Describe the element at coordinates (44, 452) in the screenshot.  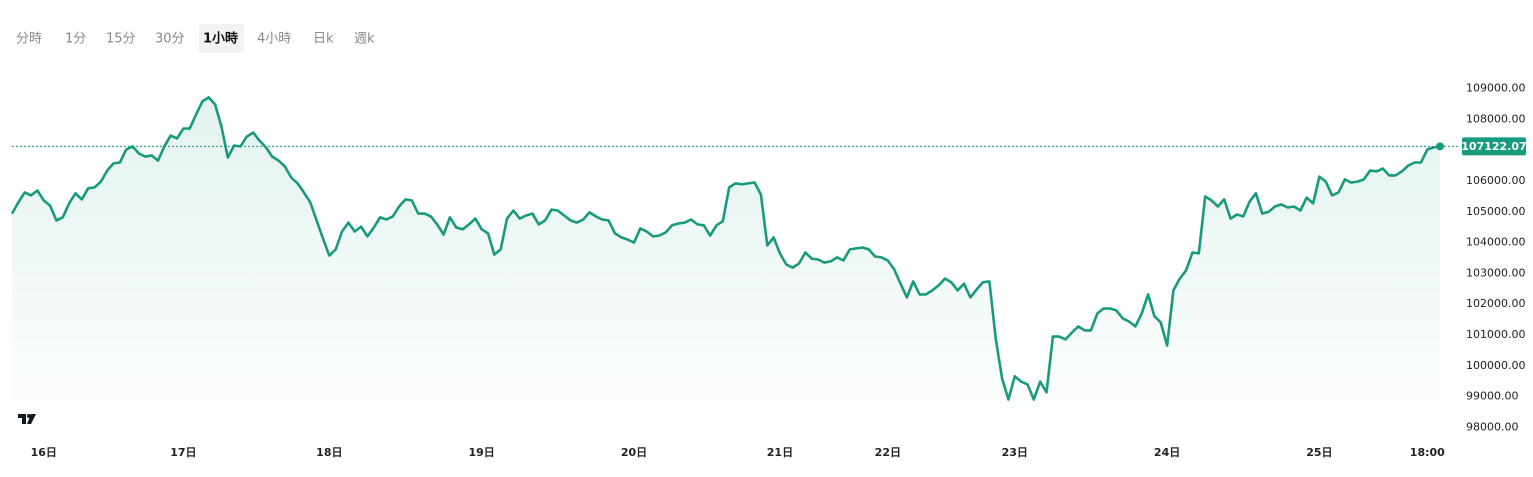
I see `x-tick-label: 16日` at that location.